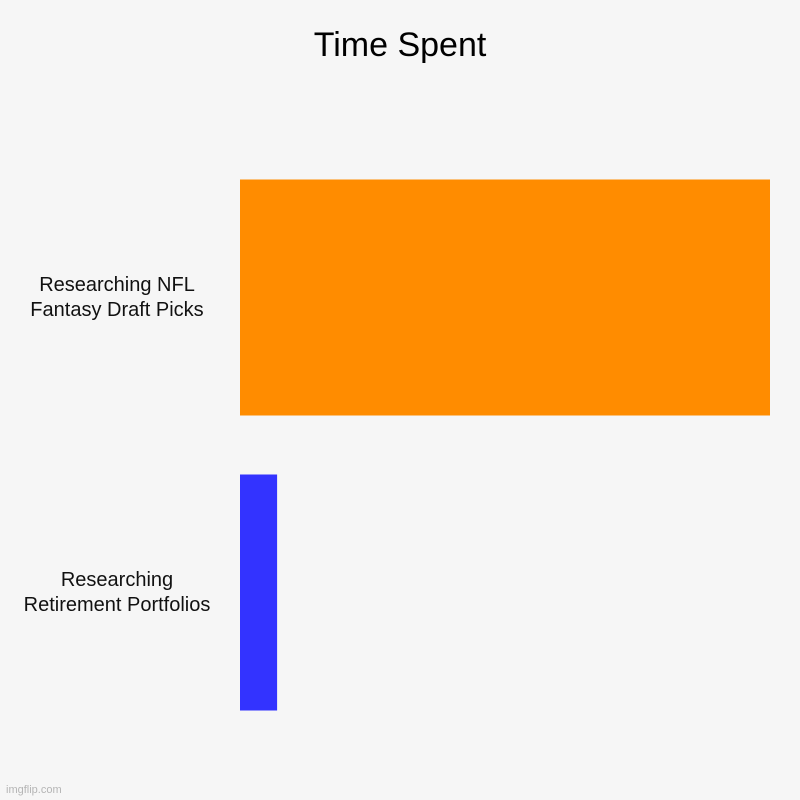  What do you see at coordinates (117, 297) in the screenshot?
I see `category-label-1: Researching NFL Fantasy Draft Picks` at bounding box center [117, 297].